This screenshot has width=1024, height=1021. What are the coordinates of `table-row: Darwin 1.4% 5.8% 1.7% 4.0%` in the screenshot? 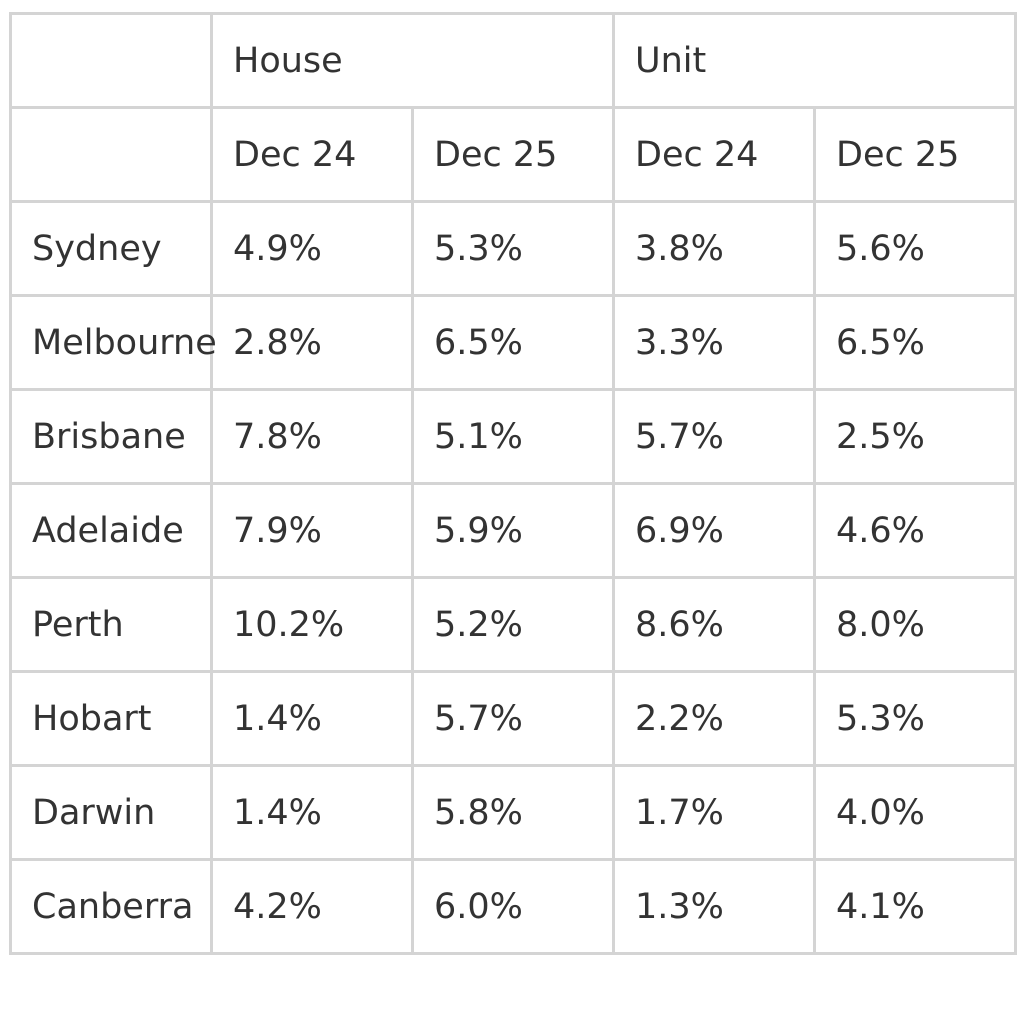 It's located at (513, 812).